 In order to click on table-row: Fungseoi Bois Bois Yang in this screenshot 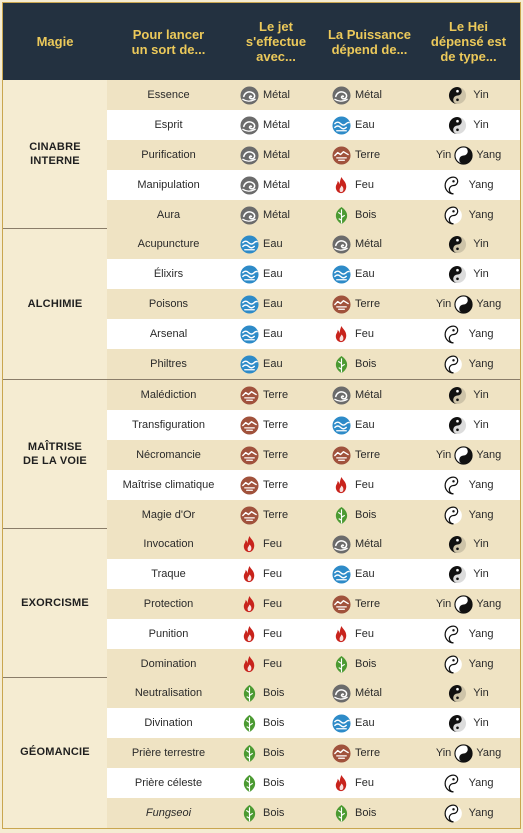, I will do `click(313, 813)`.